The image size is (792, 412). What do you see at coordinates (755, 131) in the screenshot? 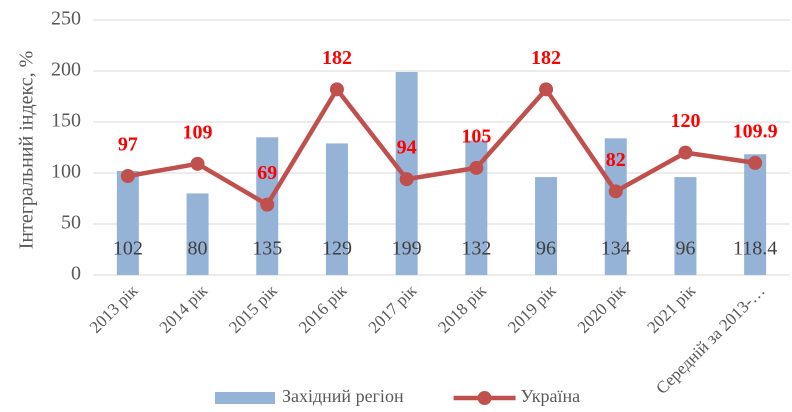
I see `line-value-label: 109.9` at bounding box center [755, 131].